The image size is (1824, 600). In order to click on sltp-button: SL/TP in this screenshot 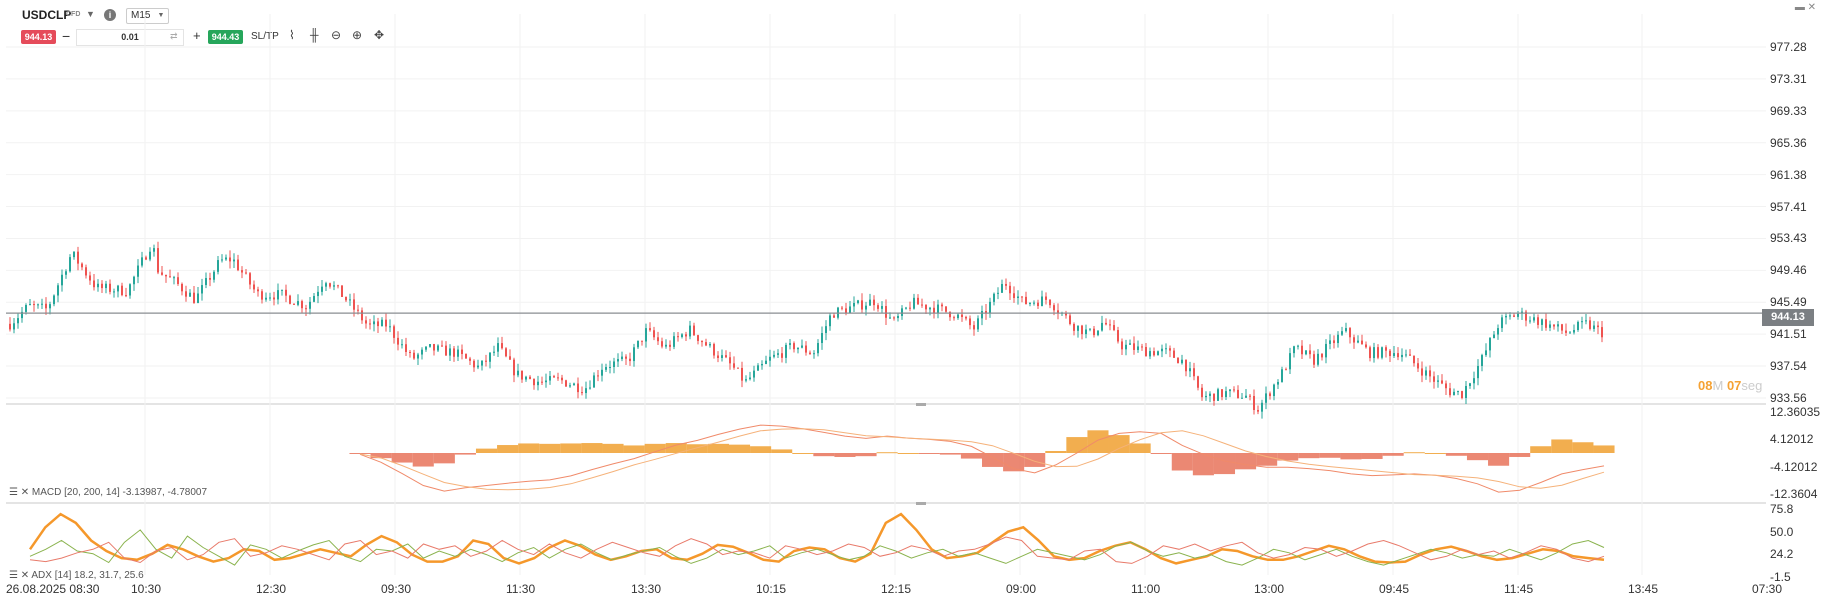, I will do `click(265, 36)`.